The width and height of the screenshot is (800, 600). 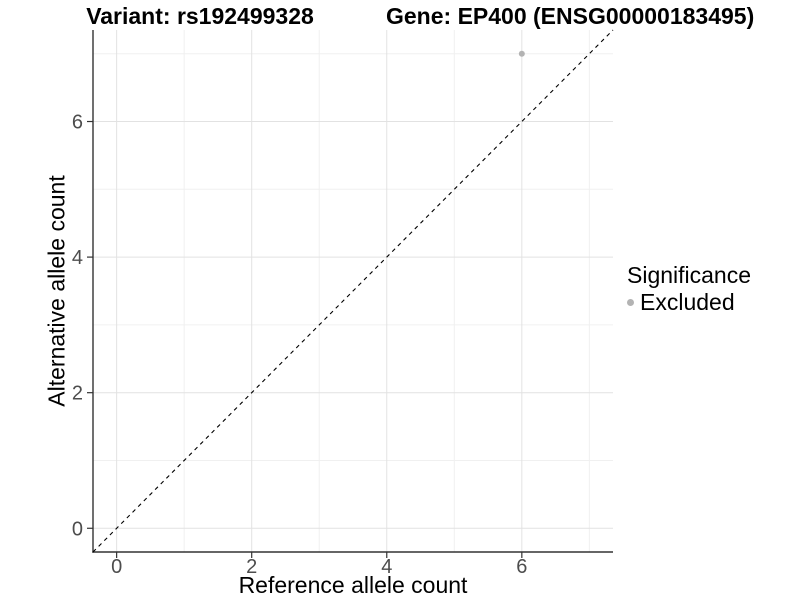 What do you see at coordinates (386, 567) in the screenshot?
I see `x-tick-label: 4` at bounding box center [386, 567].